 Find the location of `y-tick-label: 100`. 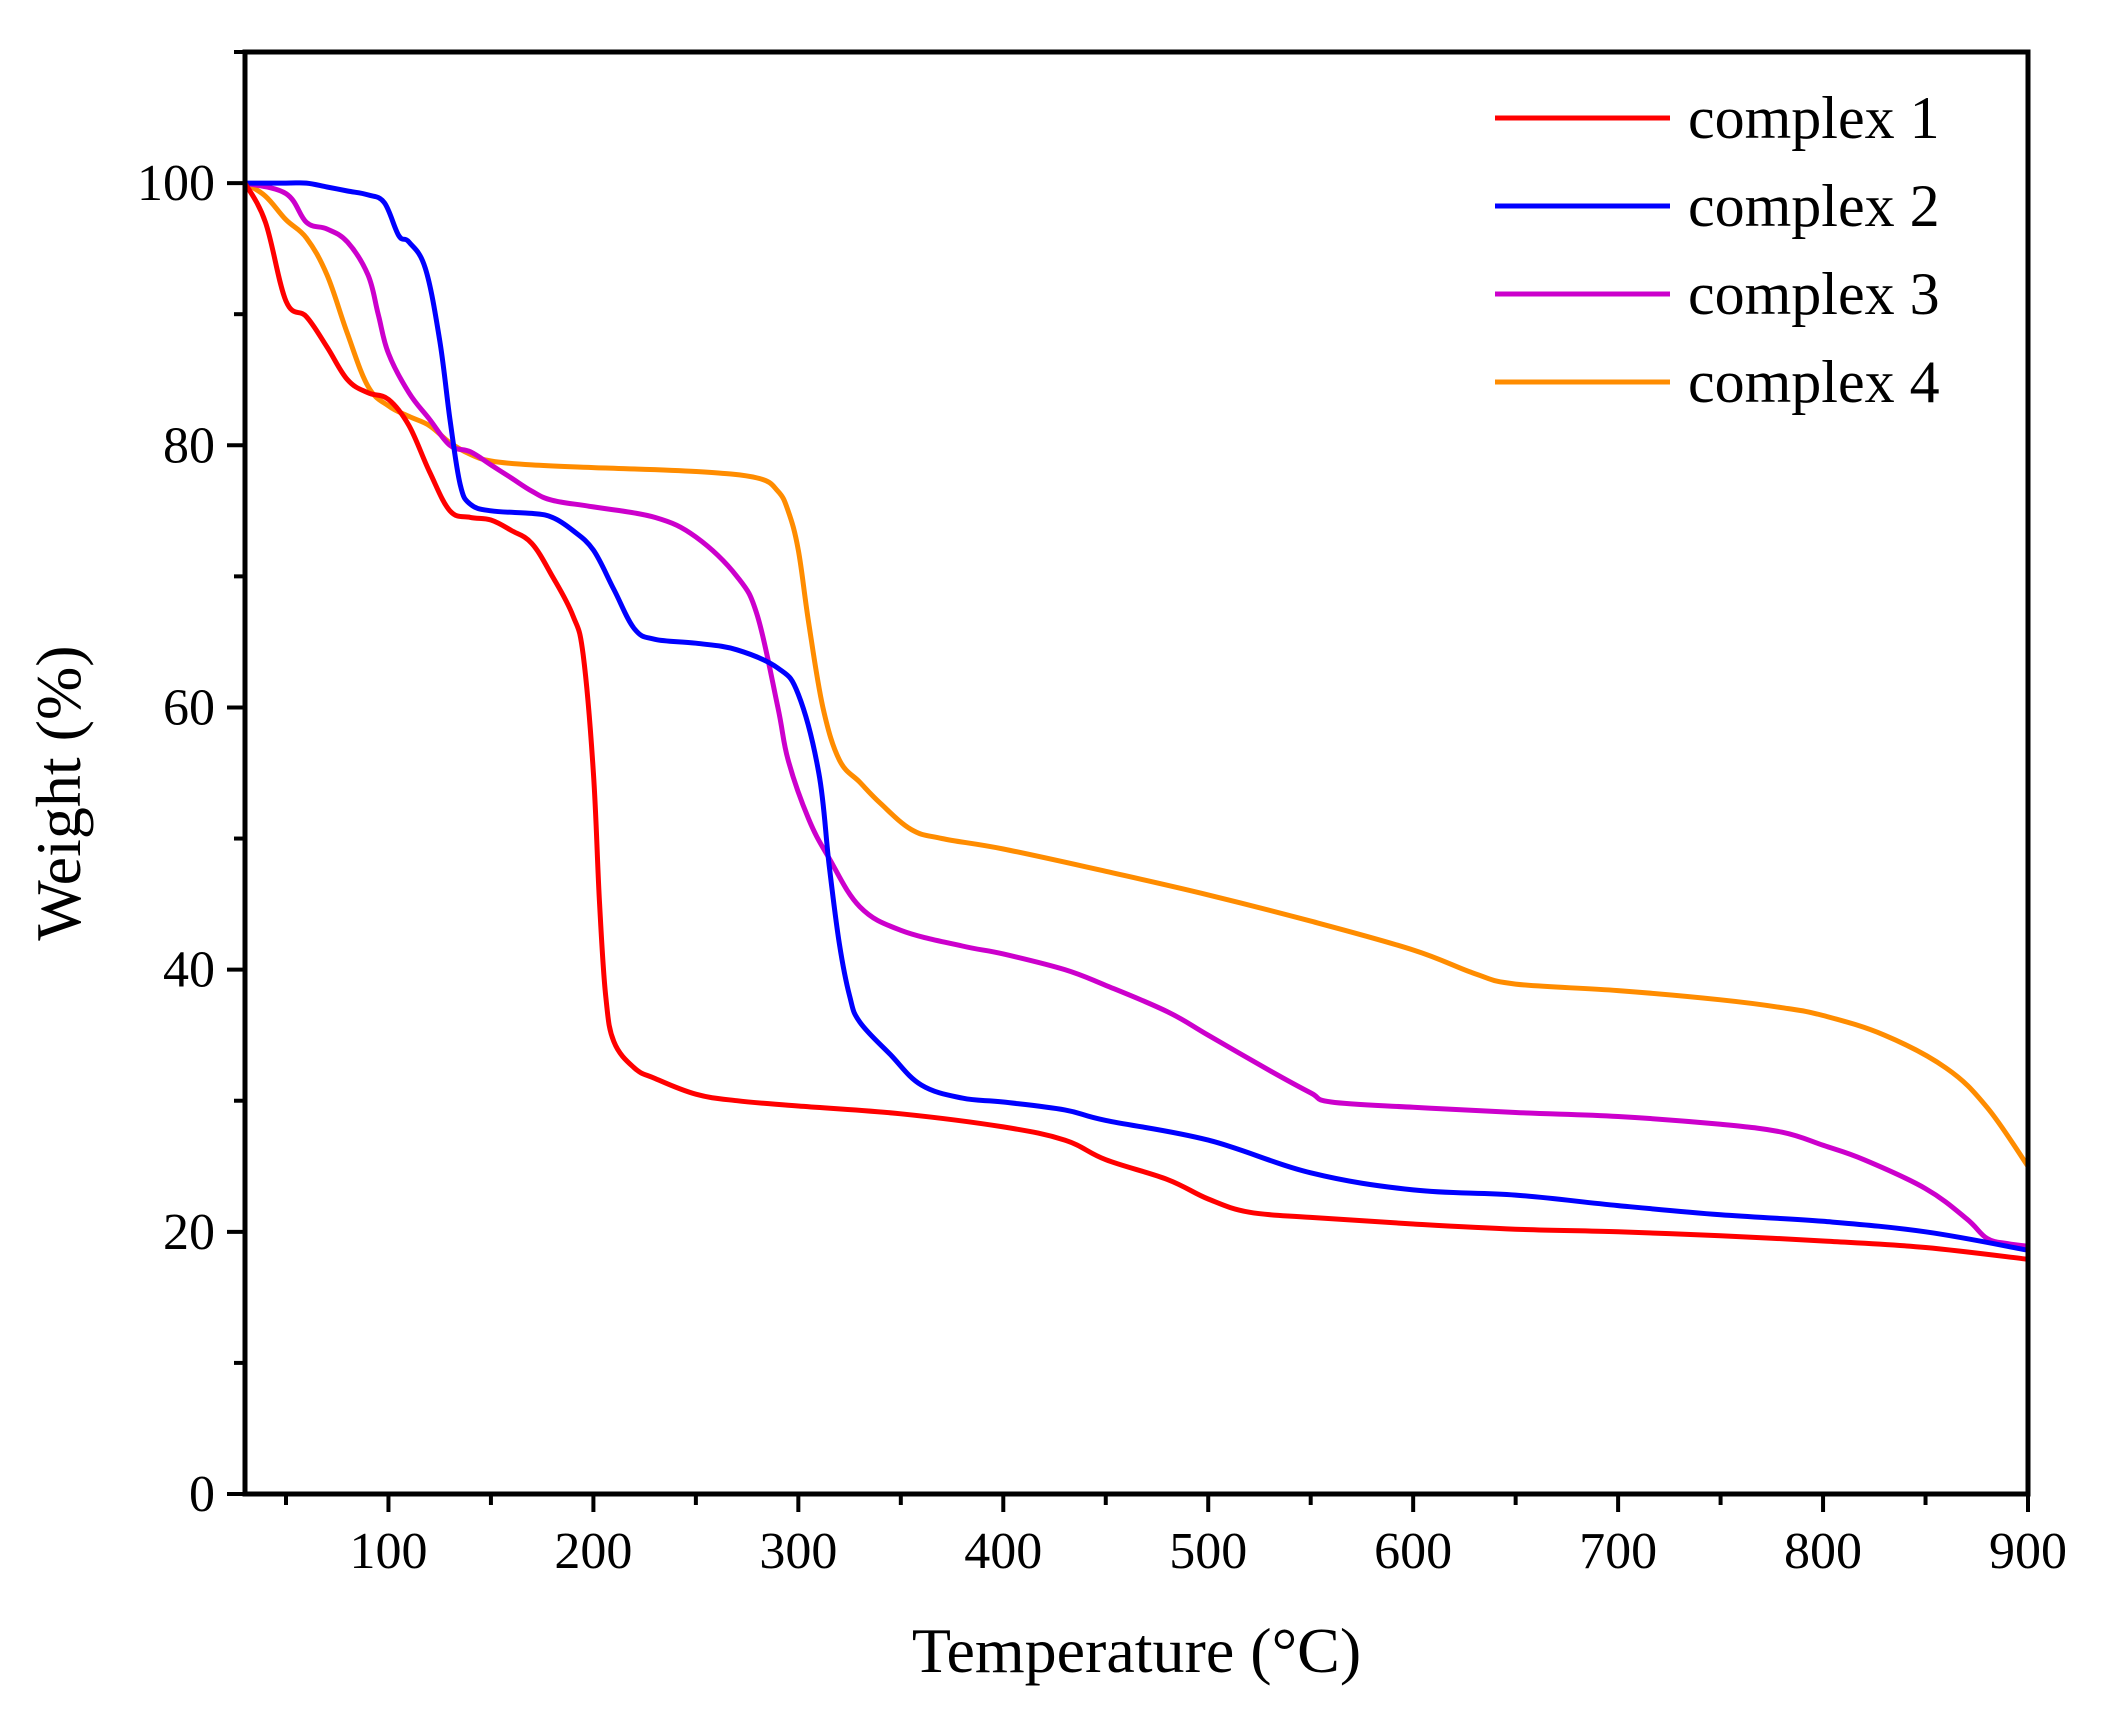

y-tick-label: 100 is located at coordinates (176, 183).